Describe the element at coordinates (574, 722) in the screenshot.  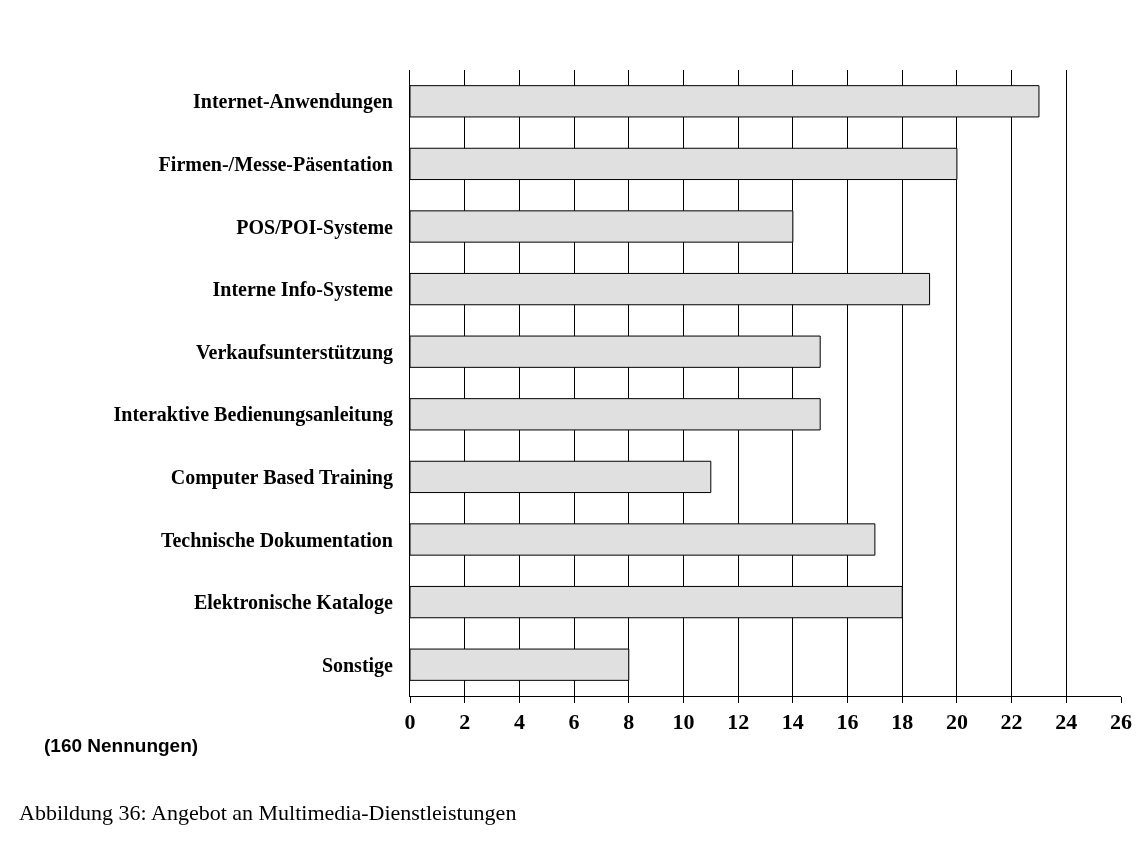
I see `x-tick-label: 6` at that location.